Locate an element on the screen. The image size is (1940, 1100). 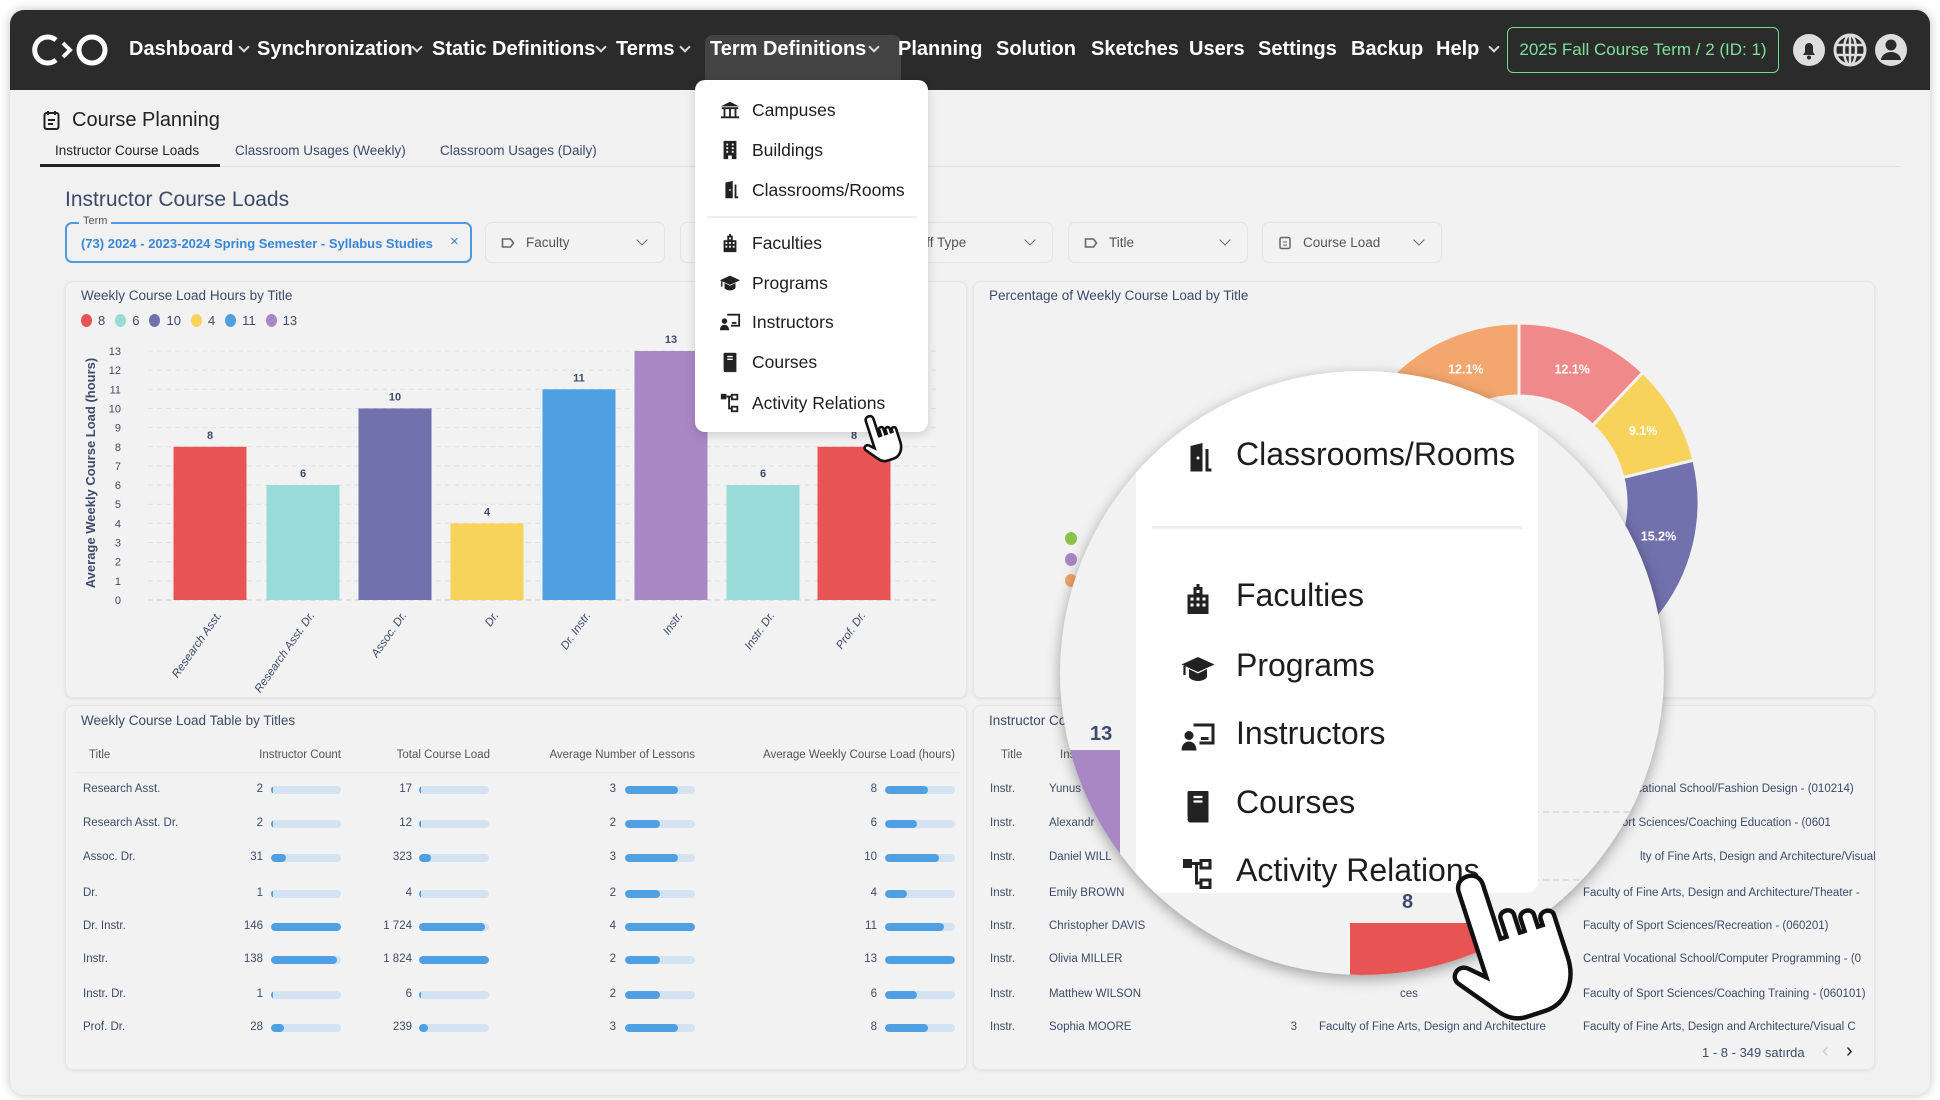
legend-item is located at coordinates (1086, 538).